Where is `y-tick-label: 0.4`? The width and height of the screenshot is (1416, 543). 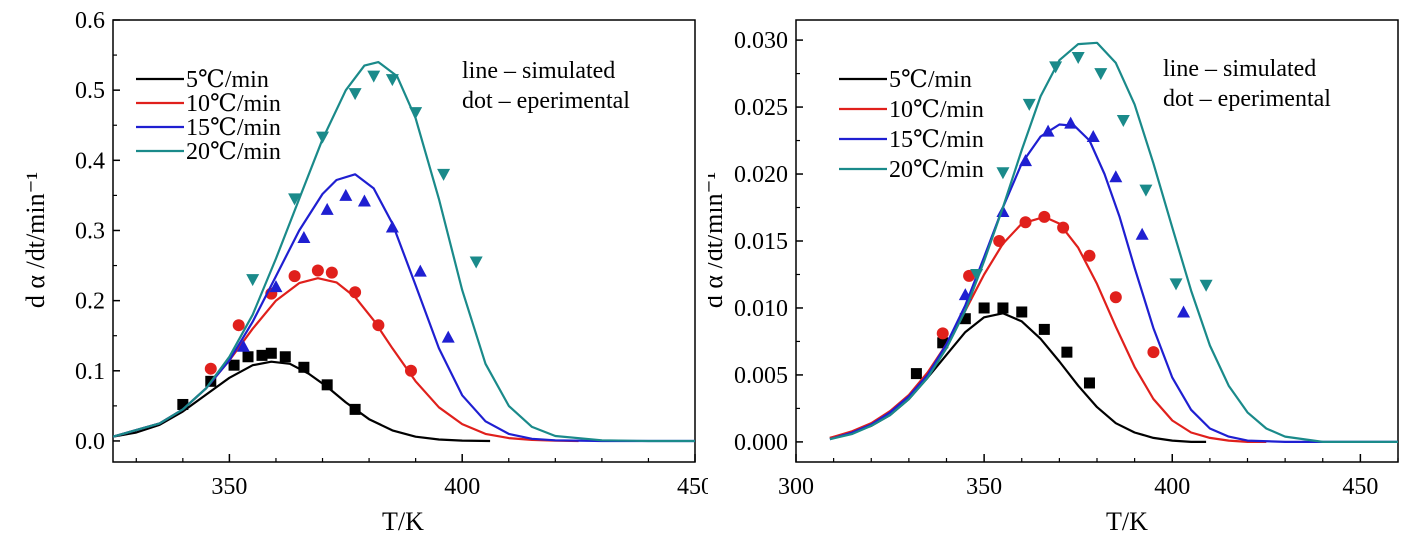
y-tick-label: 0.4 is located at coordinates (90, 161).